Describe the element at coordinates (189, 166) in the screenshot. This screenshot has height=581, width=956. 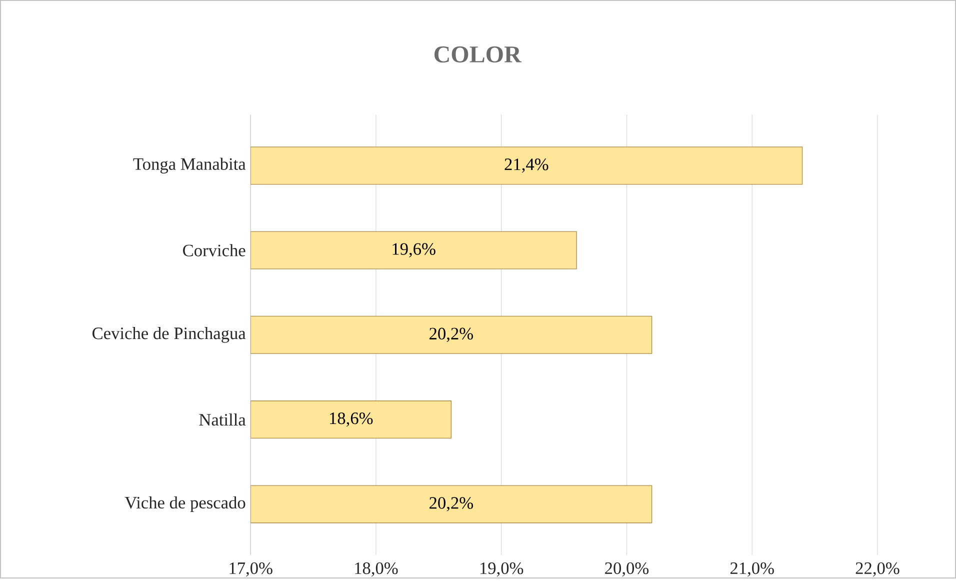
I see `y-tick-label: Tonga Manabita` at that location.